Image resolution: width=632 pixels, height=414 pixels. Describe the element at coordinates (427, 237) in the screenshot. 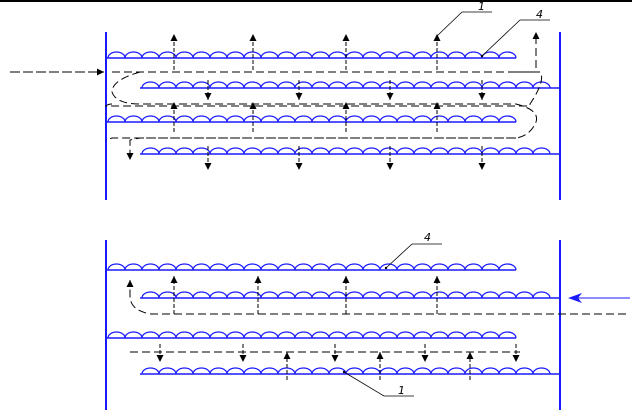

I see `callout-label-4b: 4` at that location.